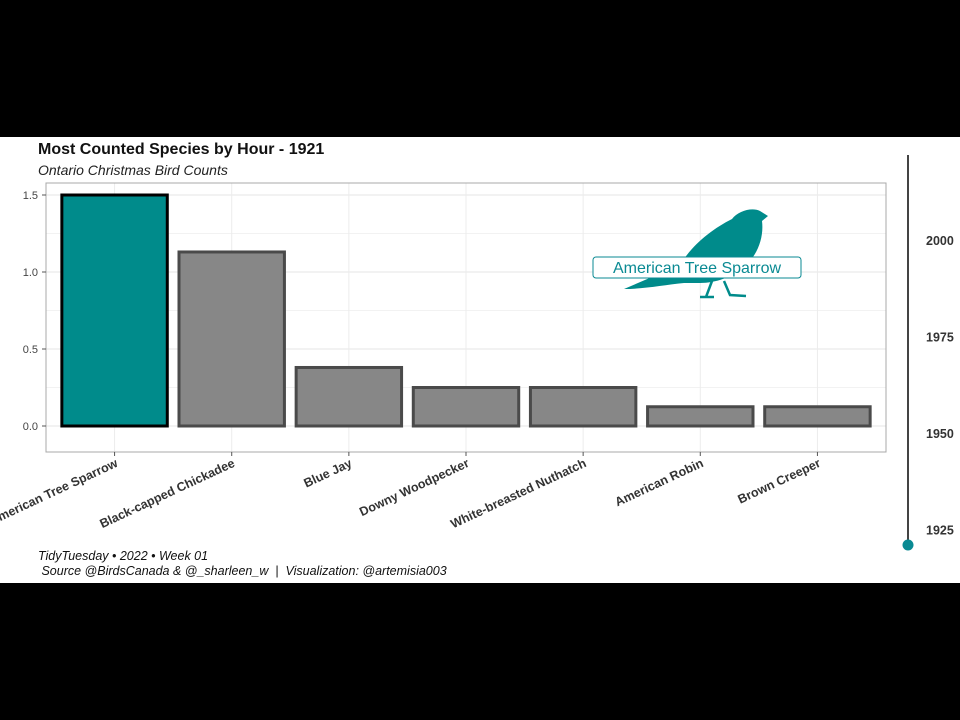  Describe the element at coordinates (30, 350) in the screenshot. I see `y-tick-label: 0.5` at that location.